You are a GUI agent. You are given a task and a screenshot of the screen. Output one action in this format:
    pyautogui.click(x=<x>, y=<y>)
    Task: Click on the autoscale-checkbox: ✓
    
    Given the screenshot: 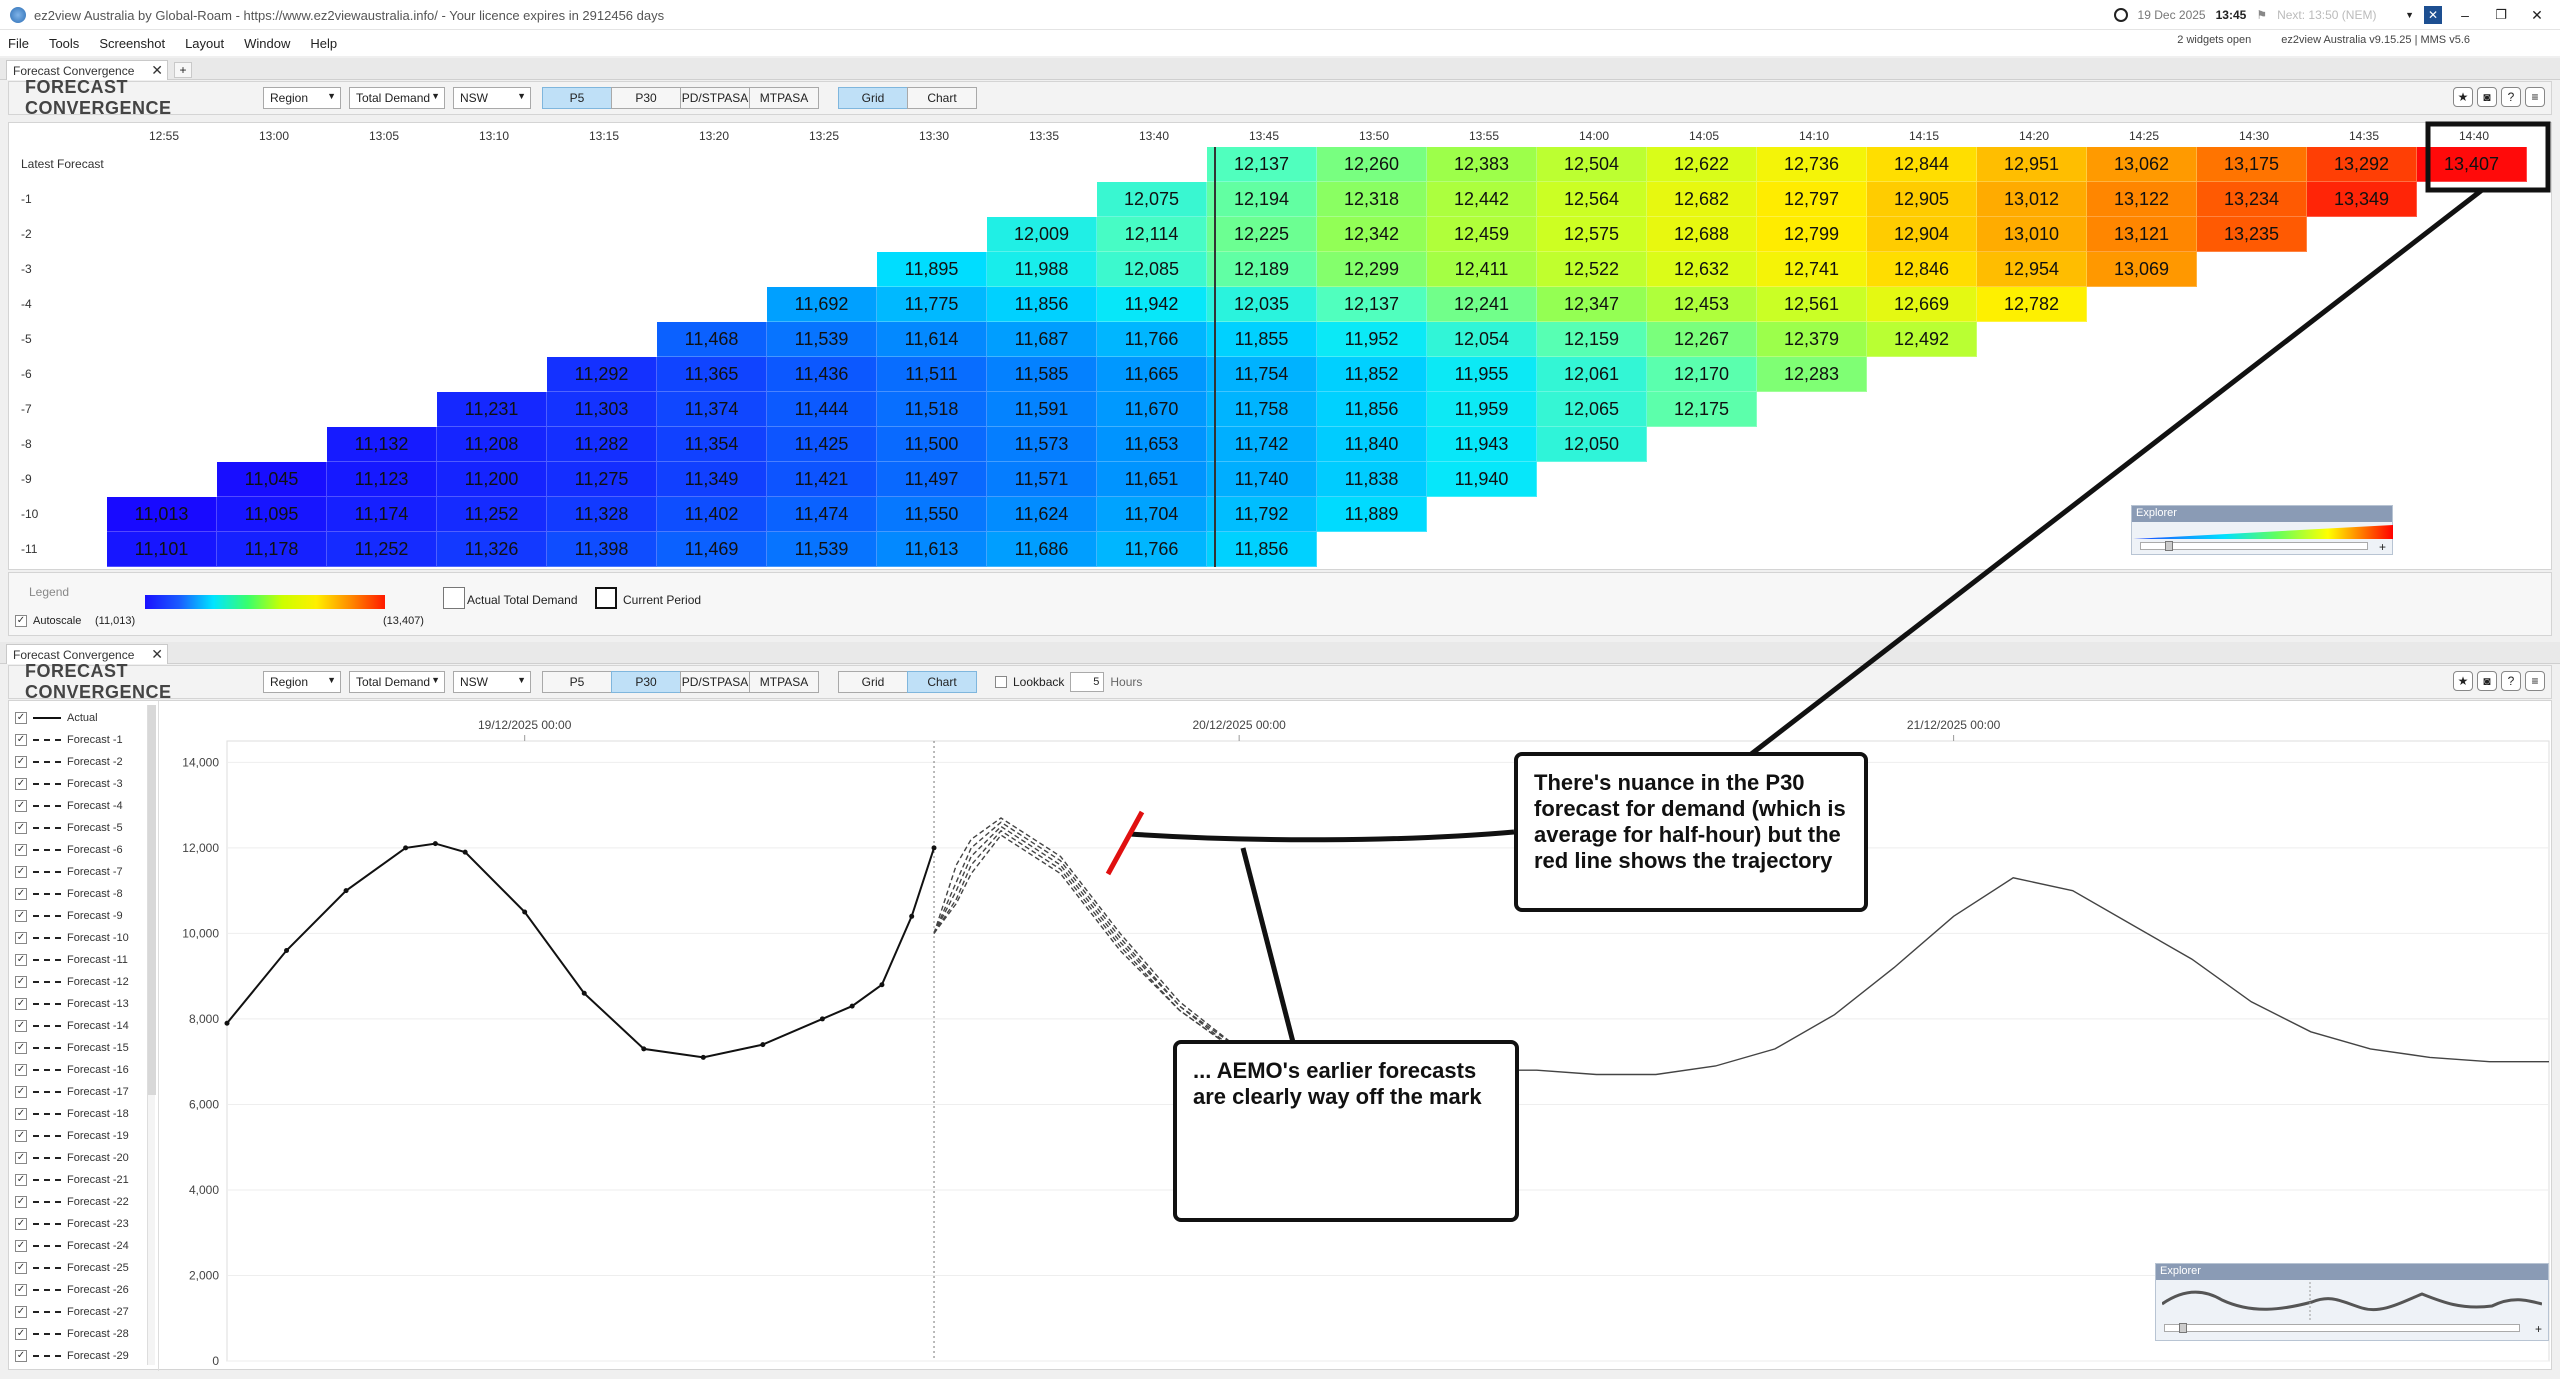 What is the action you would take?
    pyautogui.click(x=21, y=621)
    